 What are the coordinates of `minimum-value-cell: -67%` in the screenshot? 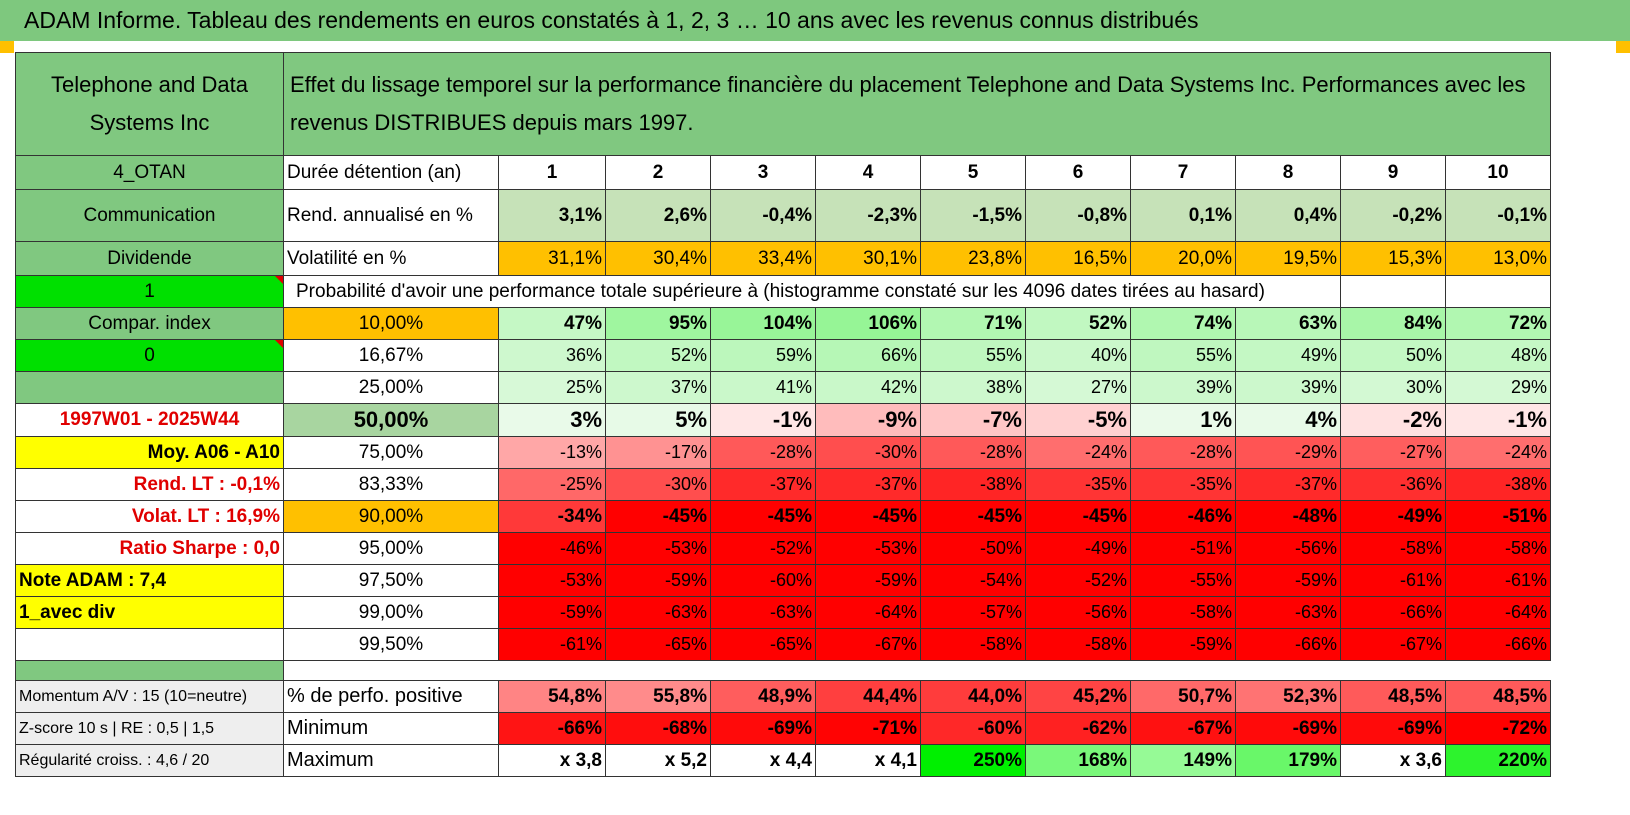 It's located at (1183, 728).